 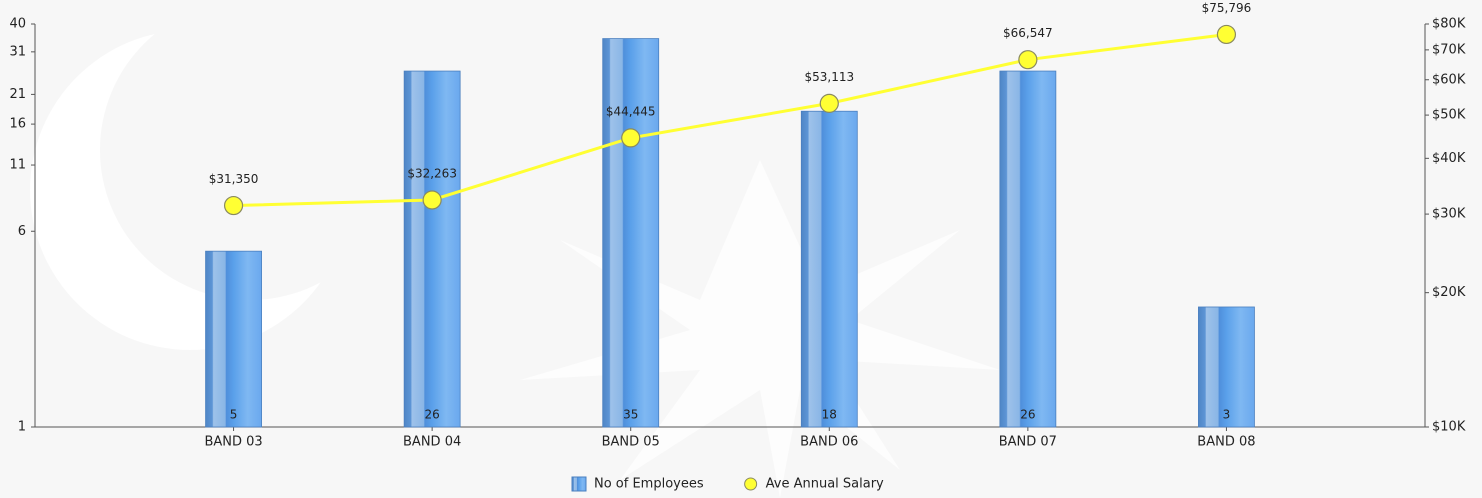 I want to click on y2-tick-label: $60K, so click(x=1449, y=79).